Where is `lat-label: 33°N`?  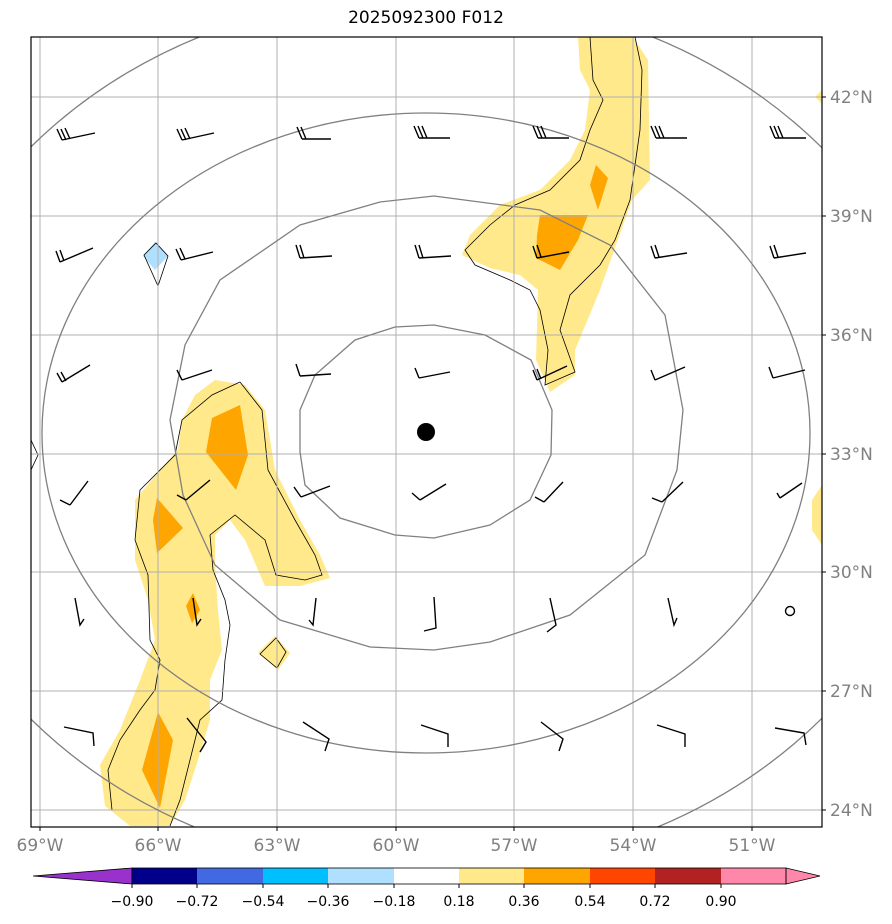
lat-label: 33°N is located at coordinates (851, 455).